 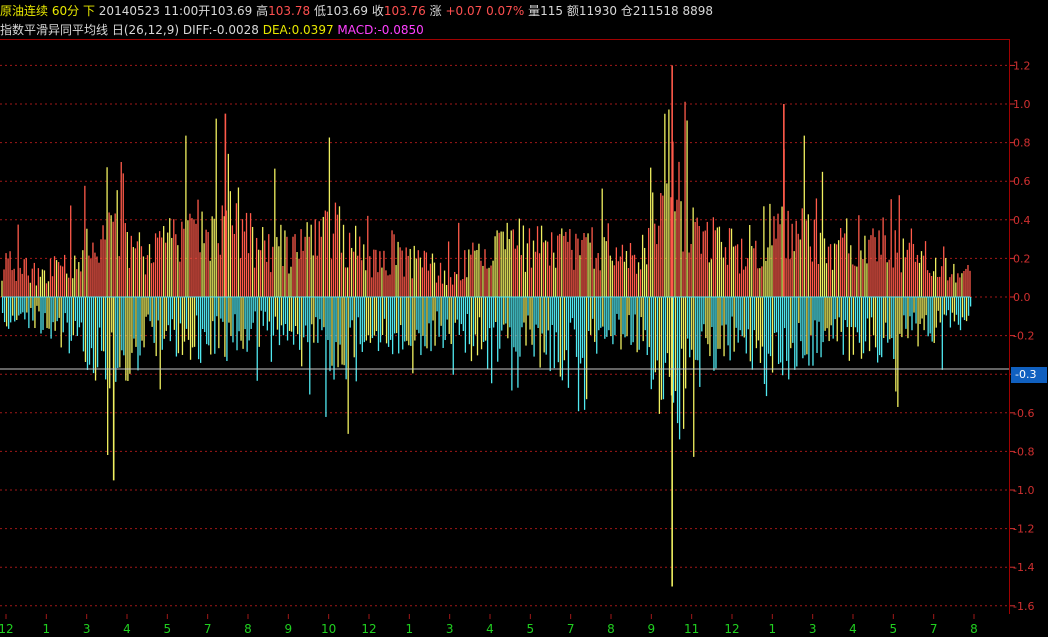 I want to click on amount-label: 额, so click(x=572, y=11).